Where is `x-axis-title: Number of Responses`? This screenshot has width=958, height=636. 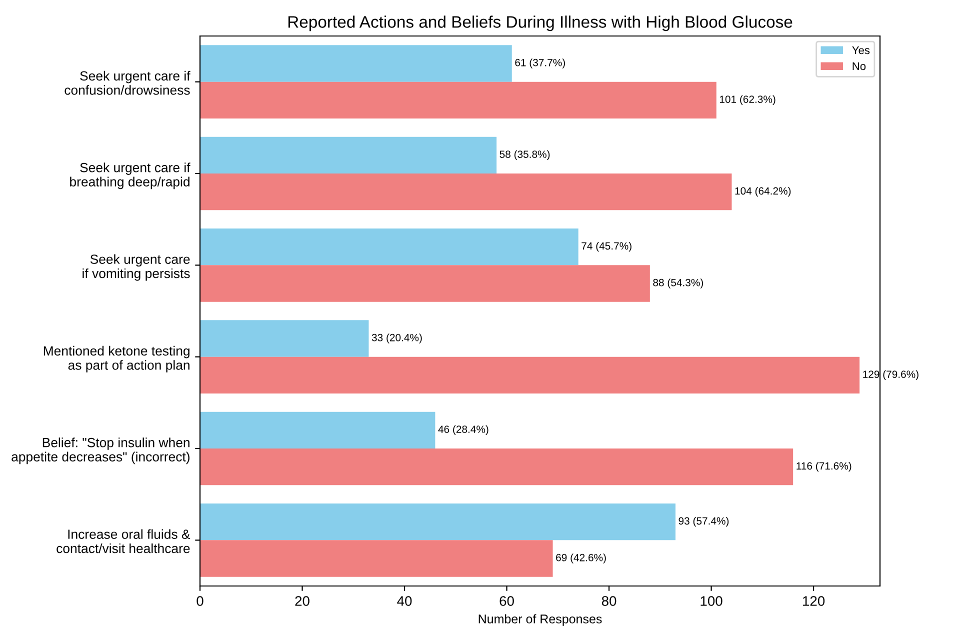
x-axis-title: Number of Responses is located at coordinates (540, 620).